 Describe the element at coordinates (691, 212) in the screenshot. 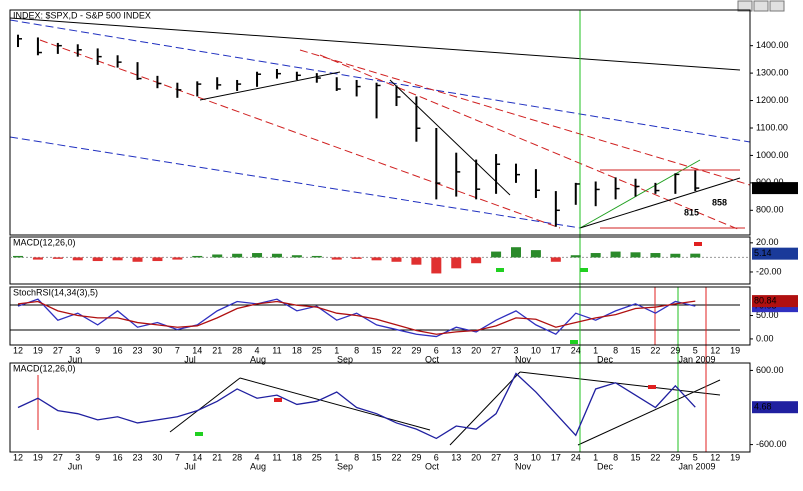

I see `annotation: 815` at that location.